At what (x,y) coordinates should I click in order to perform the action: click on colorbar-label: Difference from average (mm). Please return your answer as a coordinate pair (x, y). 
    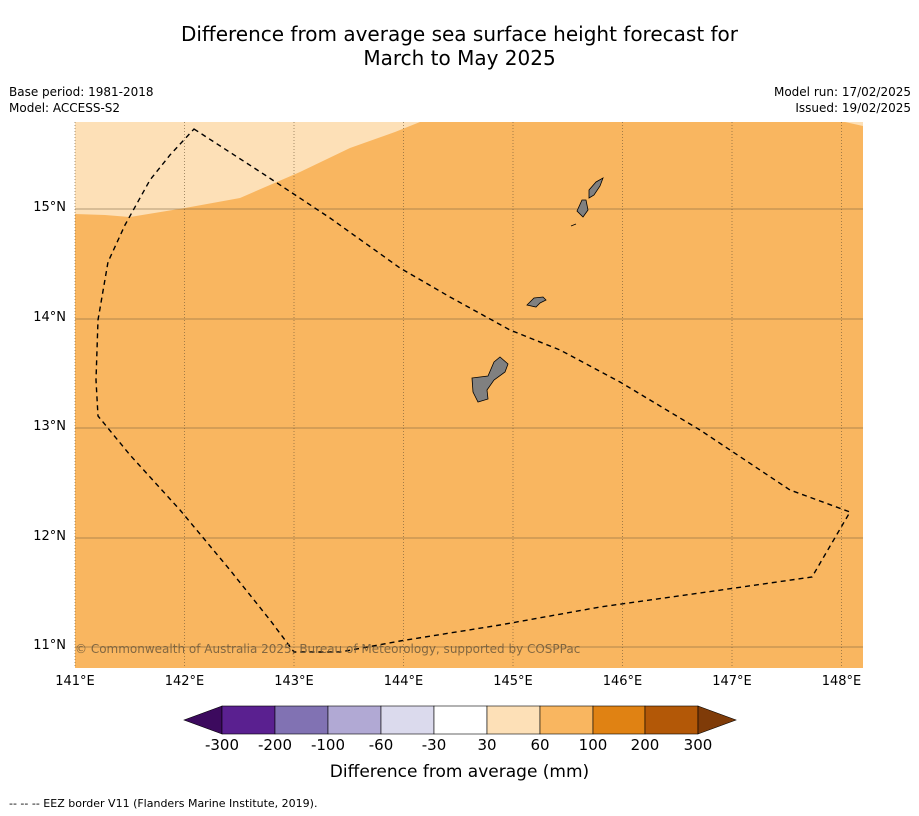
    Looking at the image, I should click on (459, 772).